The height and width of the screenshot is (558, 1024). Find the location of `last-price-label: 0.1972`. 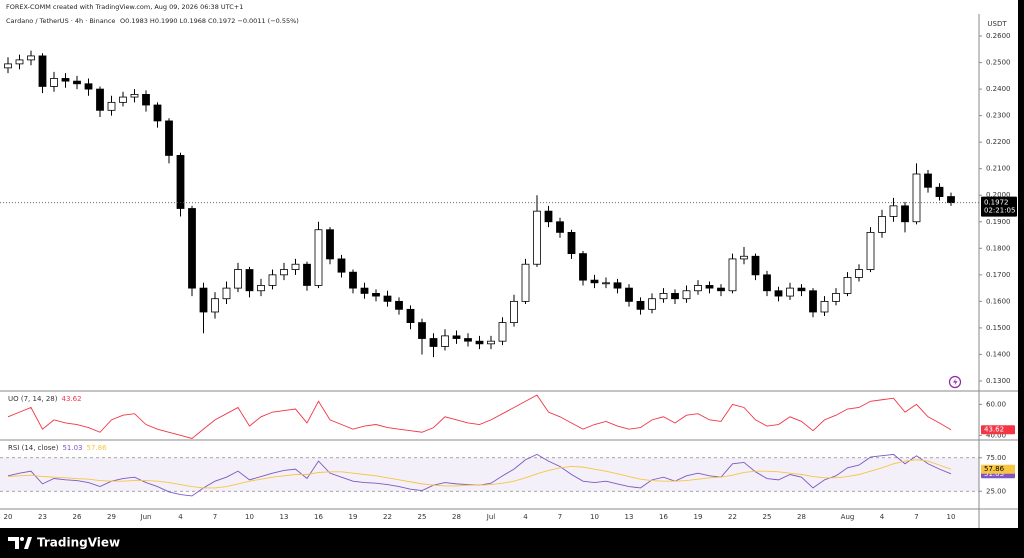

last-price-label: 0.1972 is located at coordinates (996, 203).